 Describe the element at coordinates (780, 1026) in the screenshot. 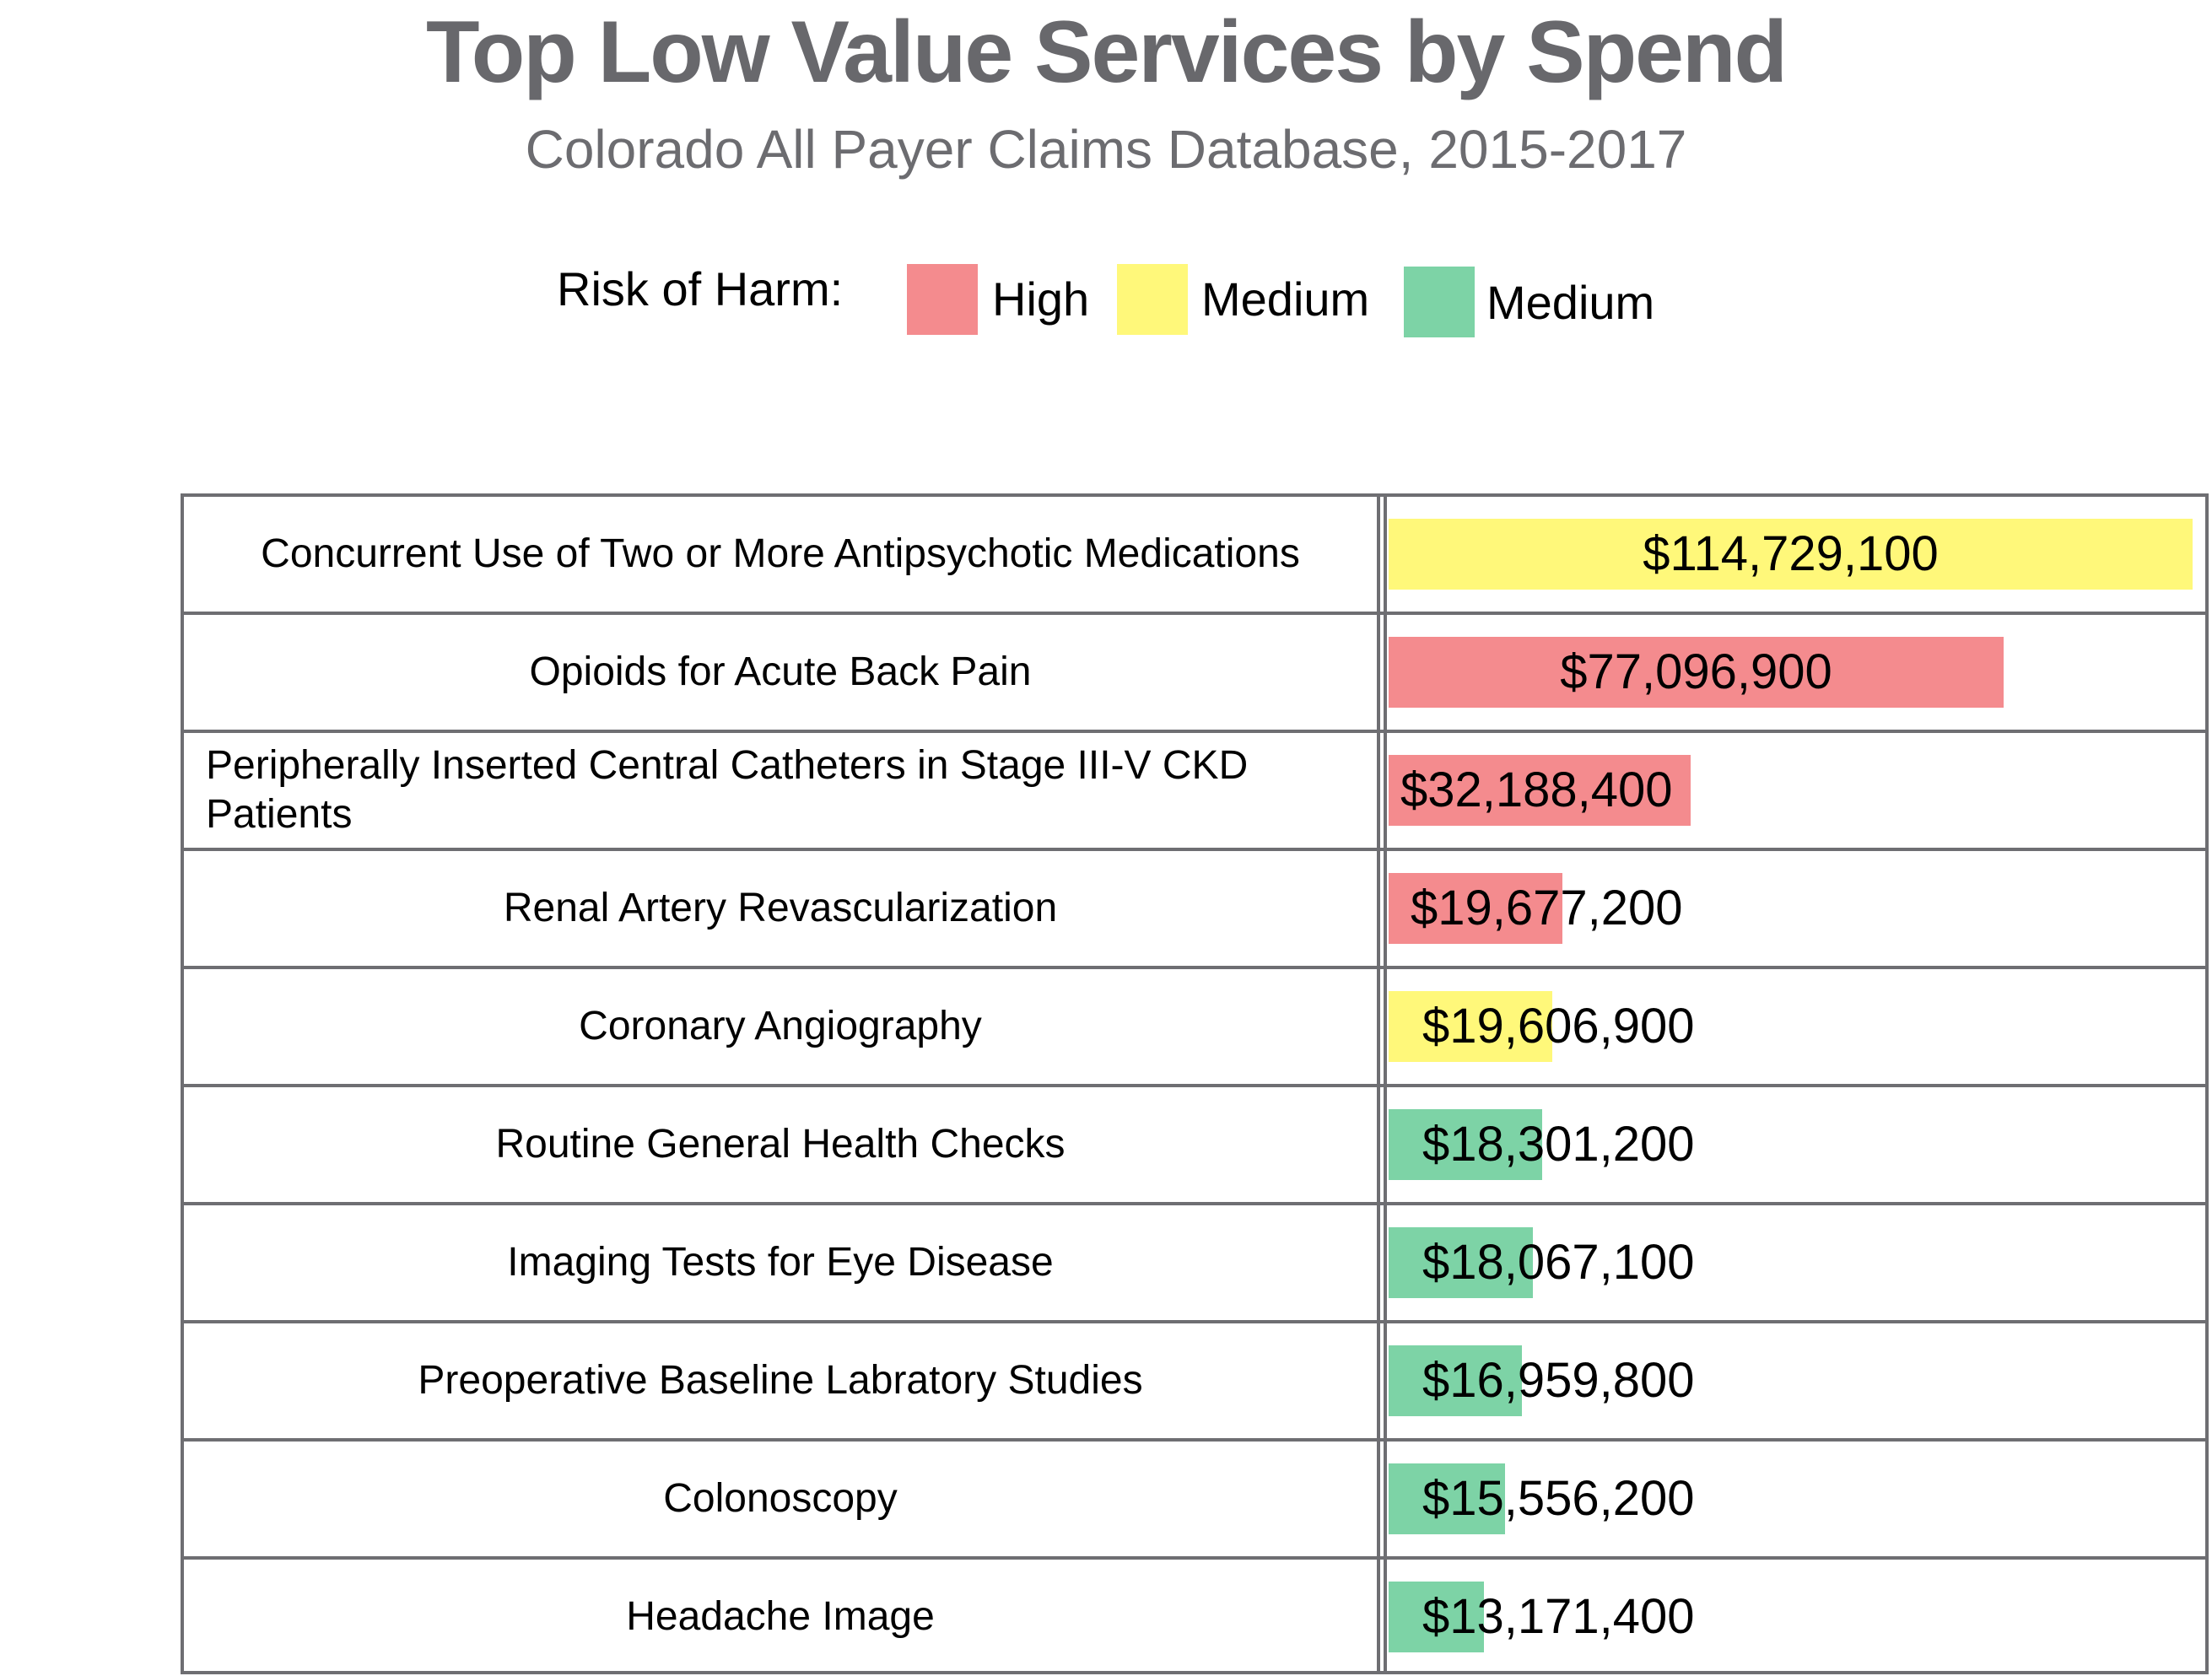

I see `category-label: Coronary Angiography` at that location.